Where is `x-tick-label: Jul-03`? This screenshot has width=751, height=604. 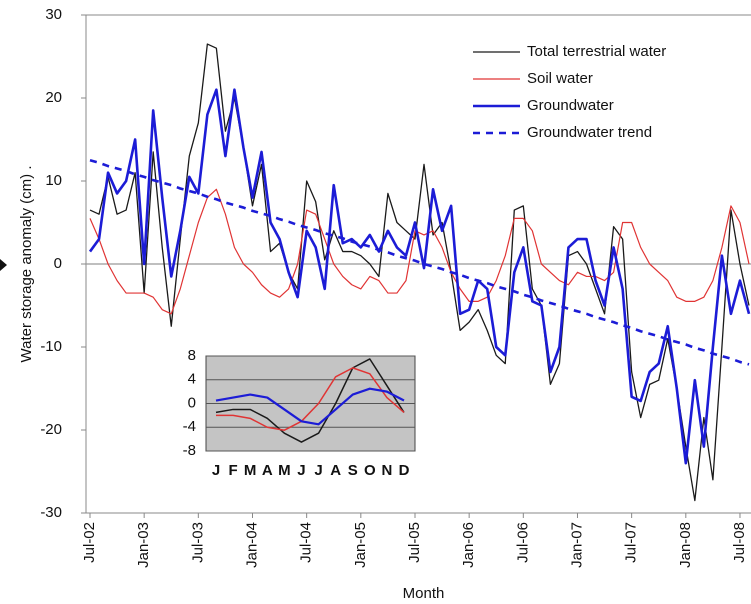
x-tick-label: Jul-03 is located at coordinates (197, 542).